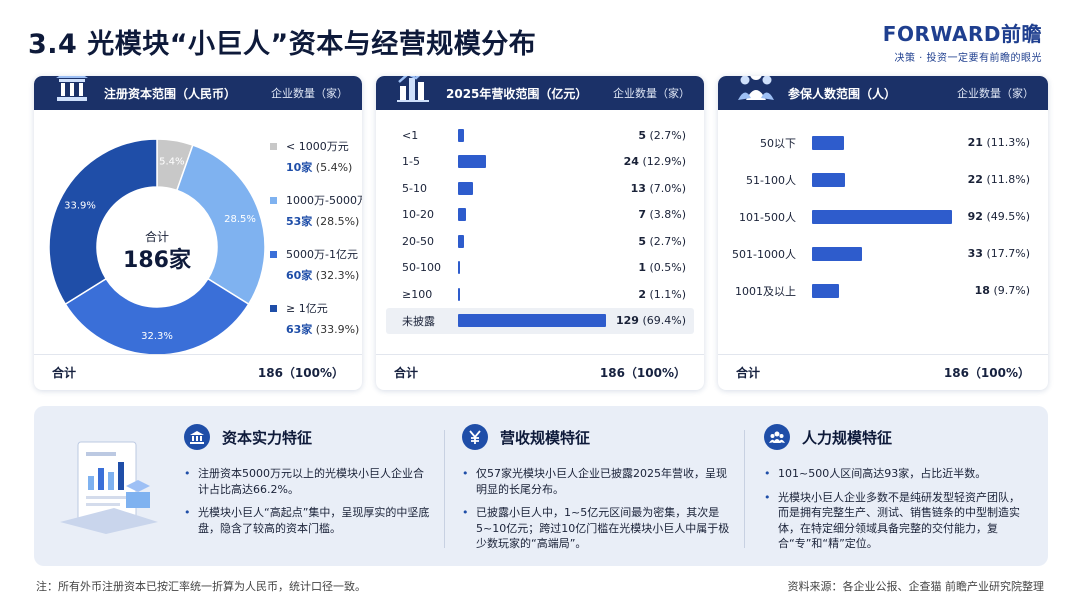 This screenshot has width=1080, height=608. What do you see at coordinates (324, 200) in the screenshot?
I see `legend-label: 1000万-5000万元` at bounding box center [324, 200].